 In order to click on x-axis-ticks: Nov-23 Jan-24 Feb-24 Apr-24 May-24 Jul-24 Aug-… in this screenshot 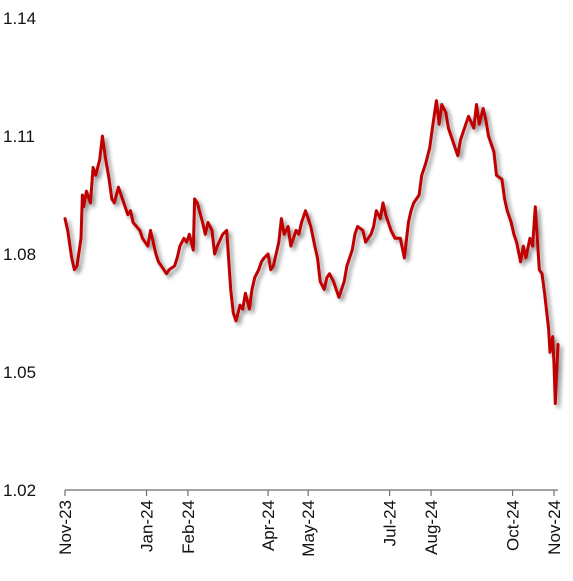, I will do `click(310, 523)`.